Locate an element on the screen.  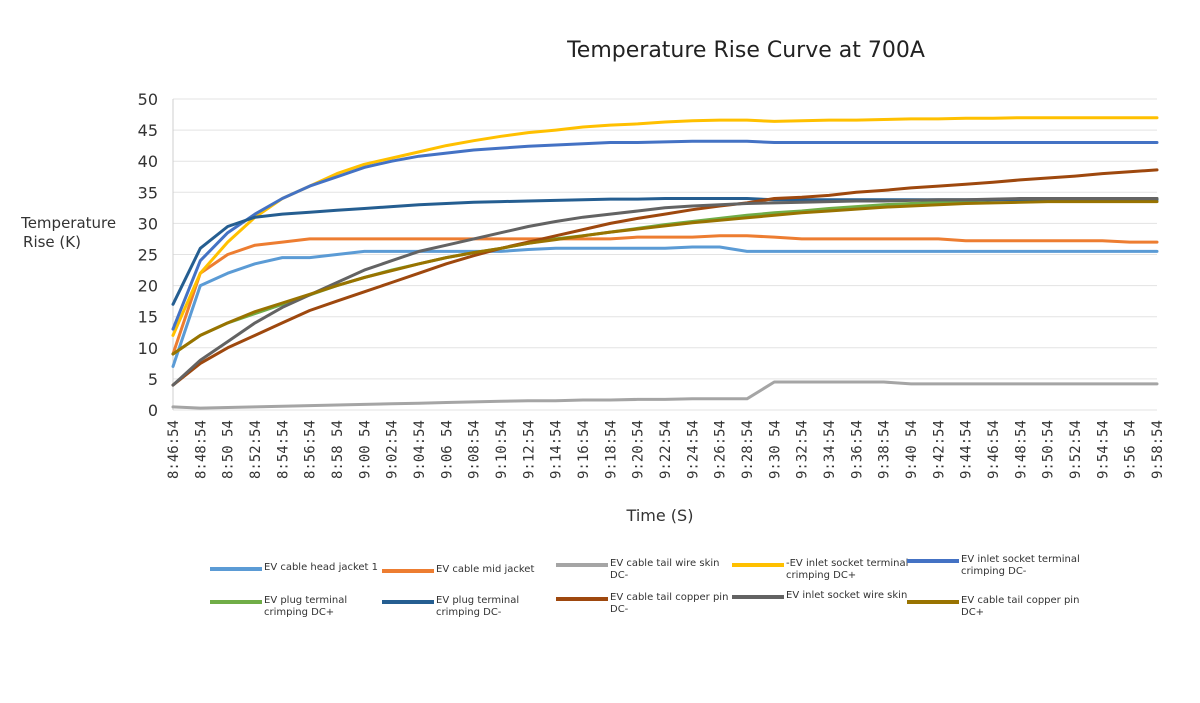
legend-item: EV cable tail wire skin DC- is located at coordinates (648, 570).